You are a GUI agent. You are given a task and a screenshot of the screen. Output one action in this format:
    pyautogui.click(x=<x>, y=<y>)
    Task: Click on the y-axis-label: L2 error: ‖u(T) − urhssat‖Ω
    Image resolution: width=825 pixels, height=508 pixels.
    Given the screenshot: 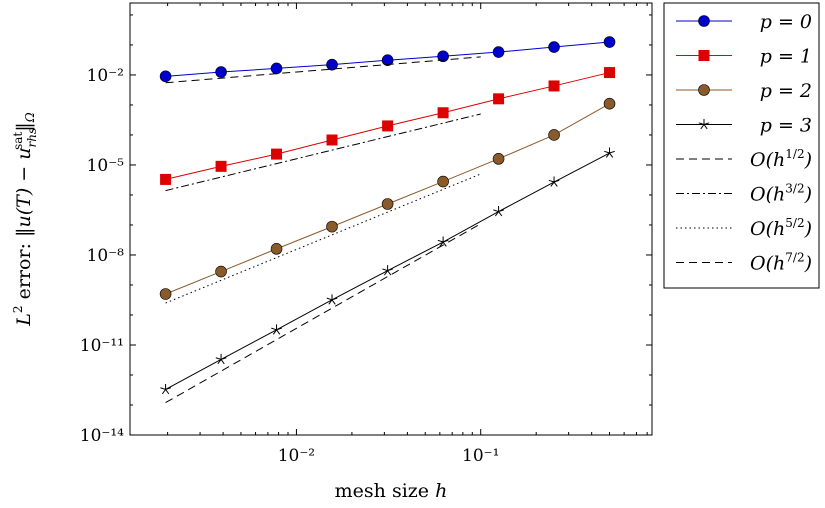 What is the action you would take?
    pyautogui.click(x=25, y=219)
    